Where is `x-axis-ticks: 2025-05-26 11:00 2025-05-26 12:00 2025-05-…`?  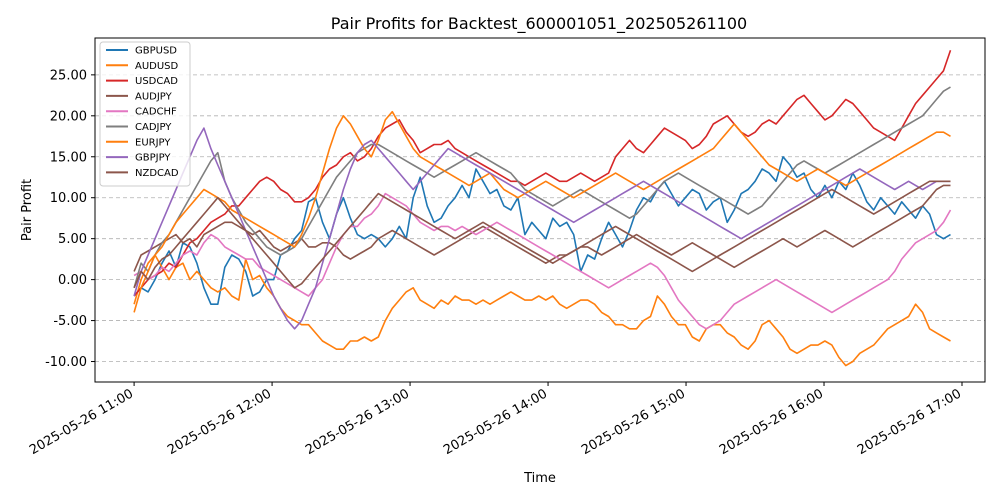
x-axis-ticks: 2025-05-26 11:00 2025-05-26 12:00 2025-05-… is located at coordinates (495, 420).